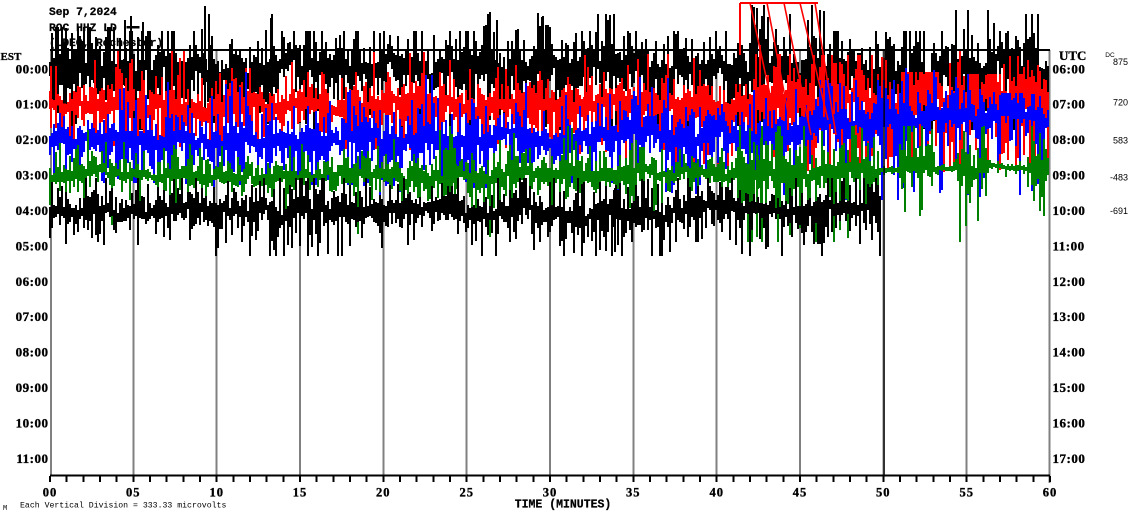 The image size is (1130, 524). Describe the element at coordinates (83, 13) in the screenshot. I see `svg-text: Sep 7,2024` at that location.